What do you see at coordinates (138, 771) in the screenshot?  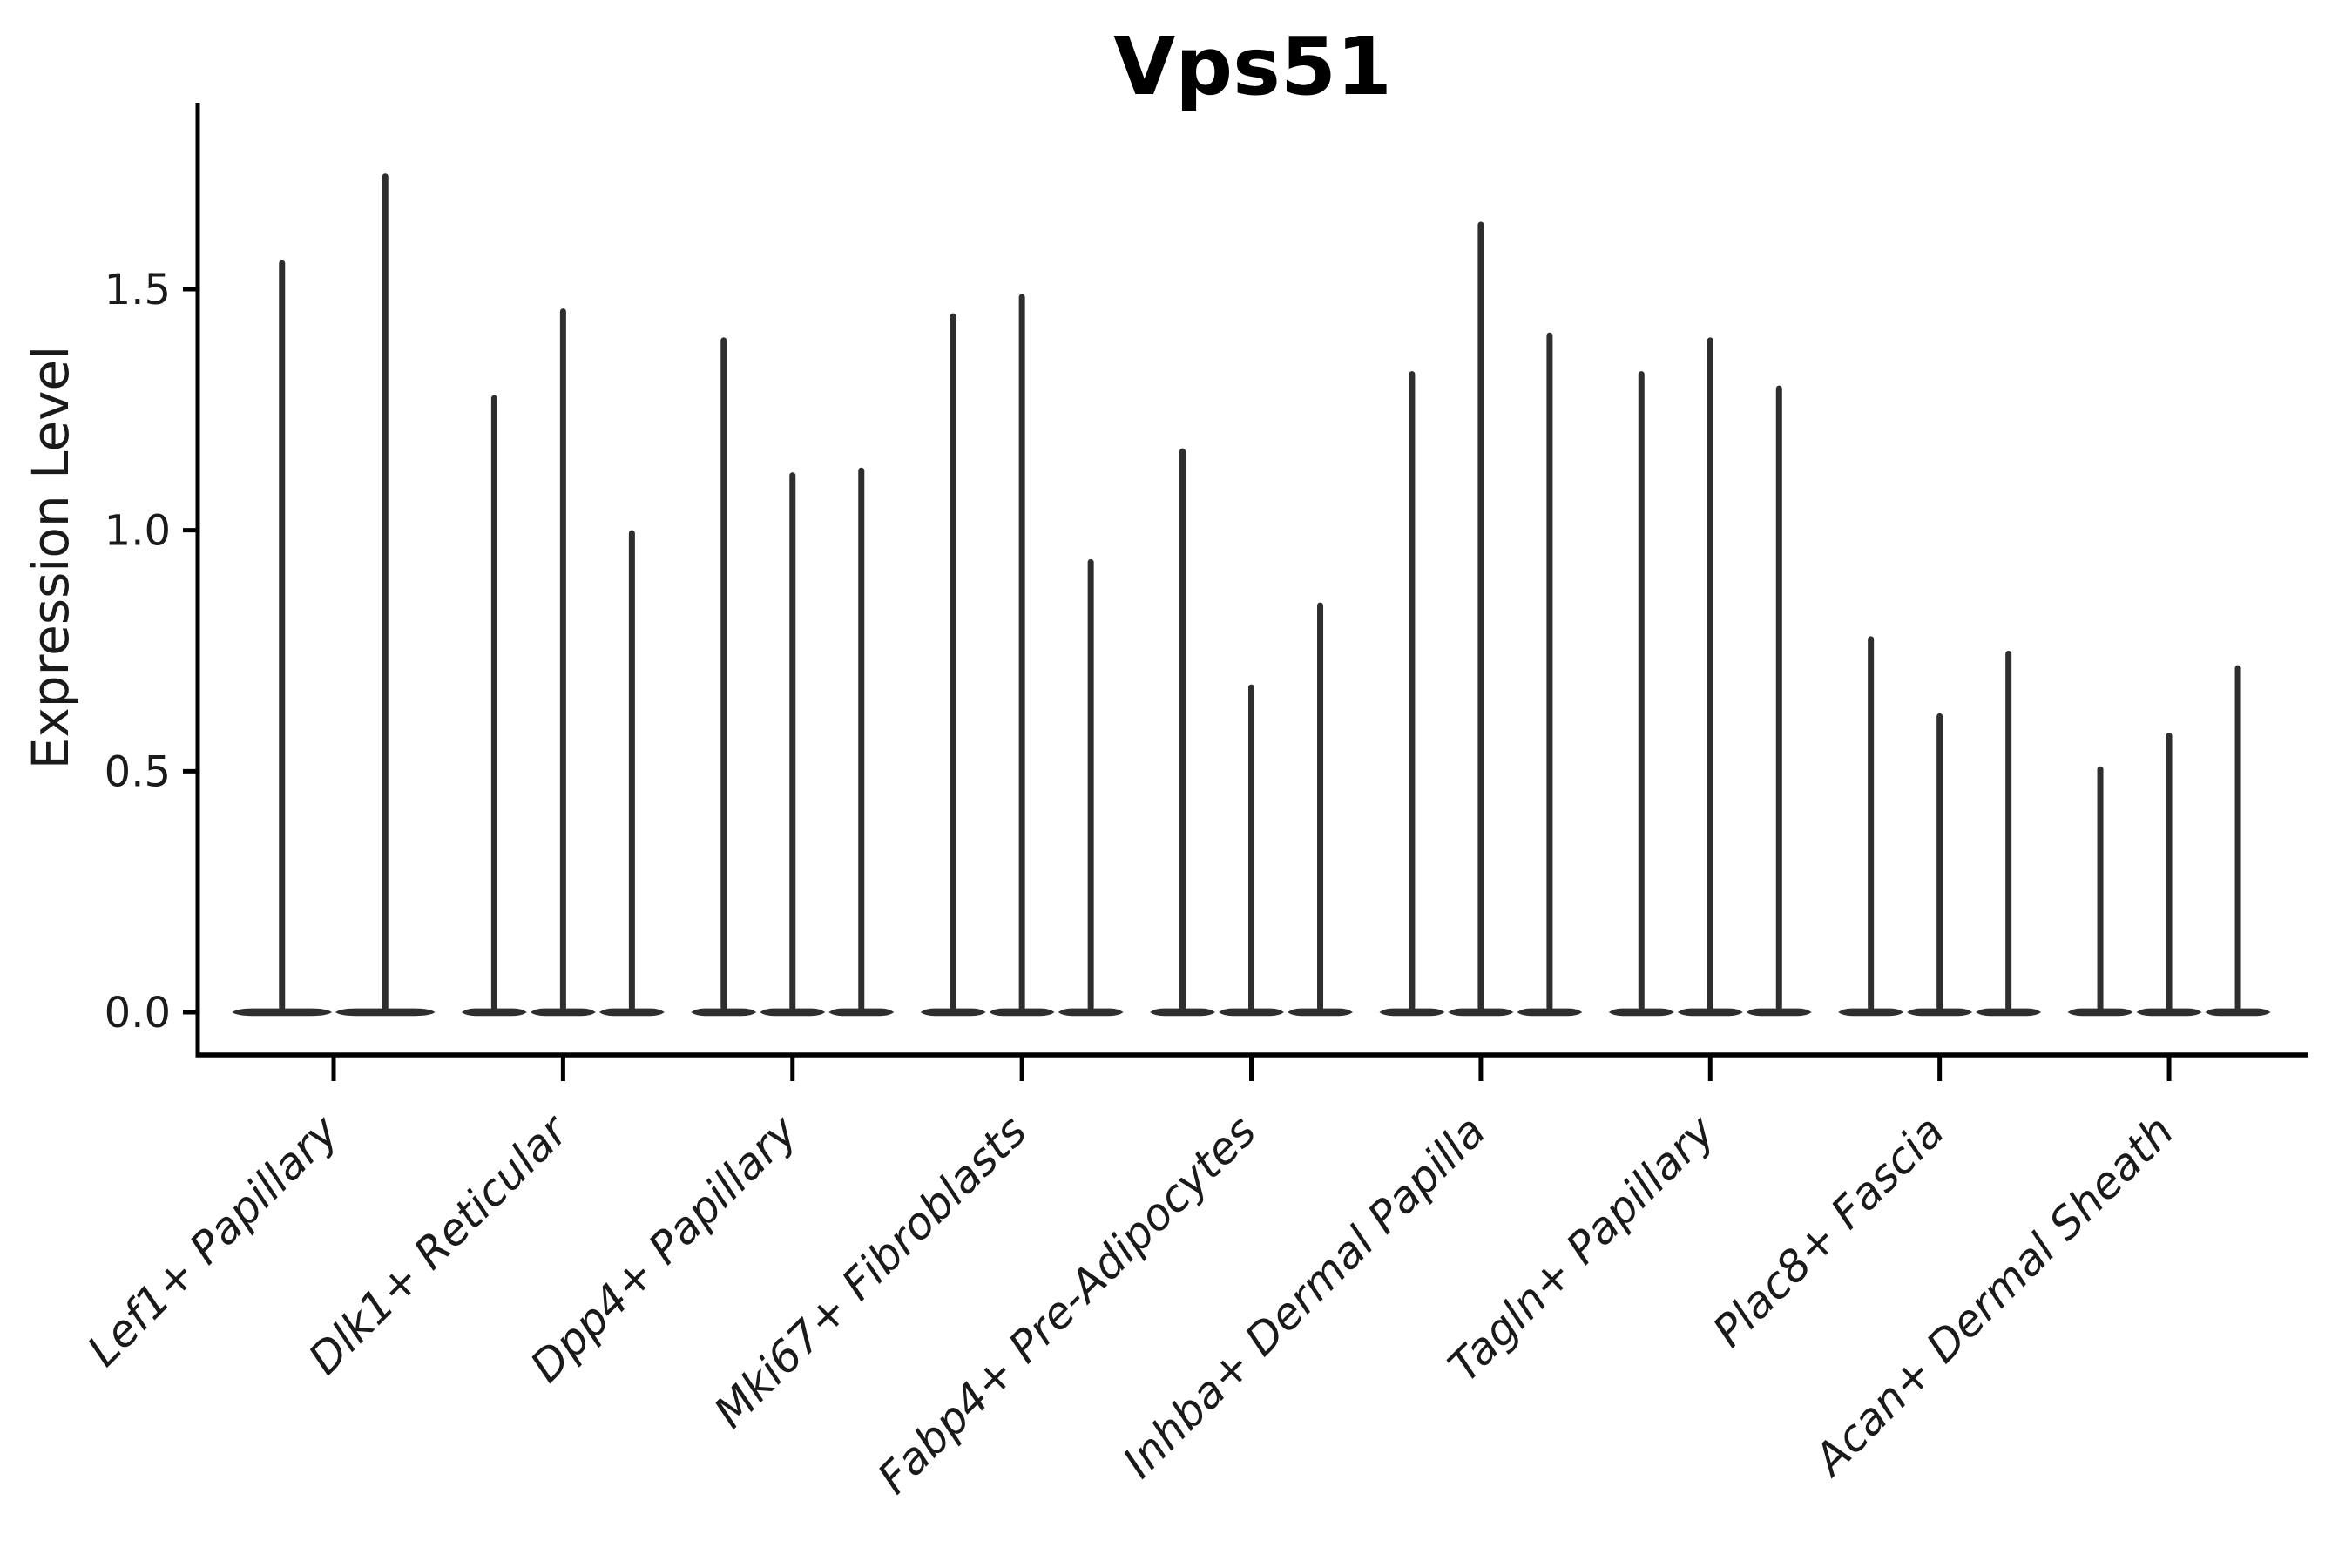 I see `y-tick-label: 0.5` at bounding box center [138, 771].